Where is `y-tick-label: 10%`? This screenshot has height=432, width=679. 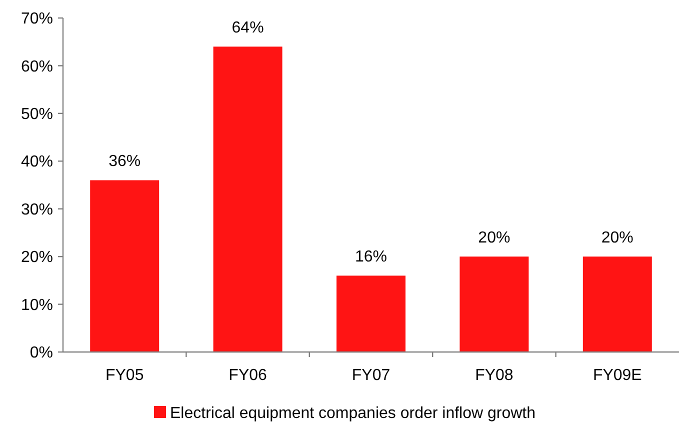
y-tick-label: 10% is located at coordinates (36, 305).